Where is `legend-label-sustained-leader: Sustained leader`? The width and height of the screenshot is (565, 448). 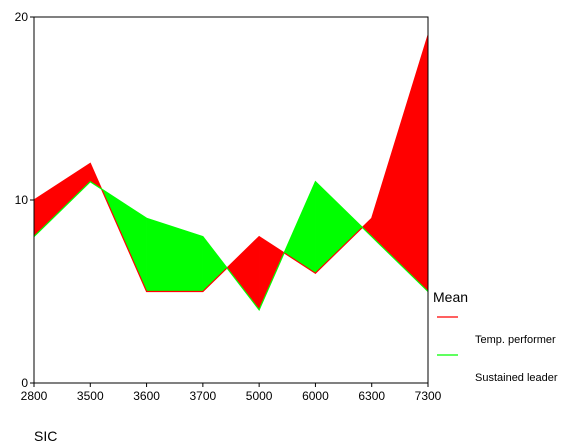 legend-label-sustained-leader: Sustained leader is located at coordinates (516, 378).